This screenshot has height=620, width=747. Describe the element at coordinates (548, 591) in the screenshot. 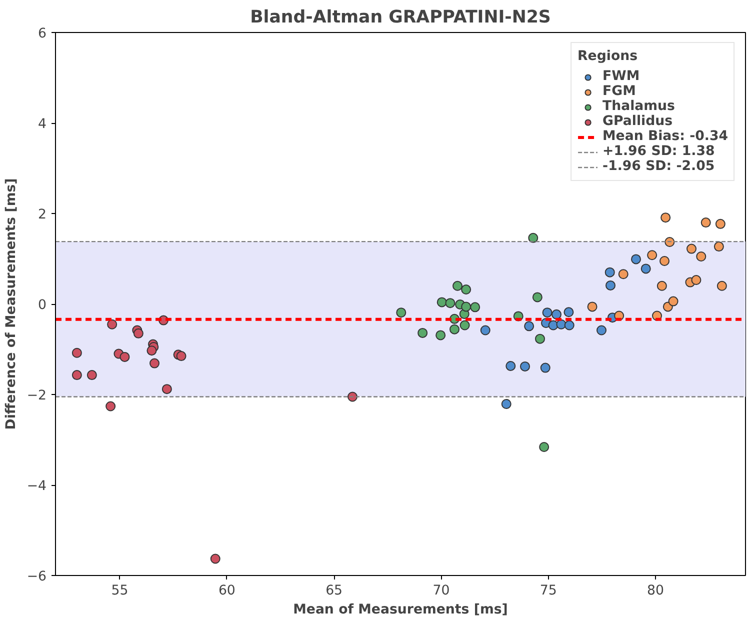

I see `x-tick-label: 75` at that location.